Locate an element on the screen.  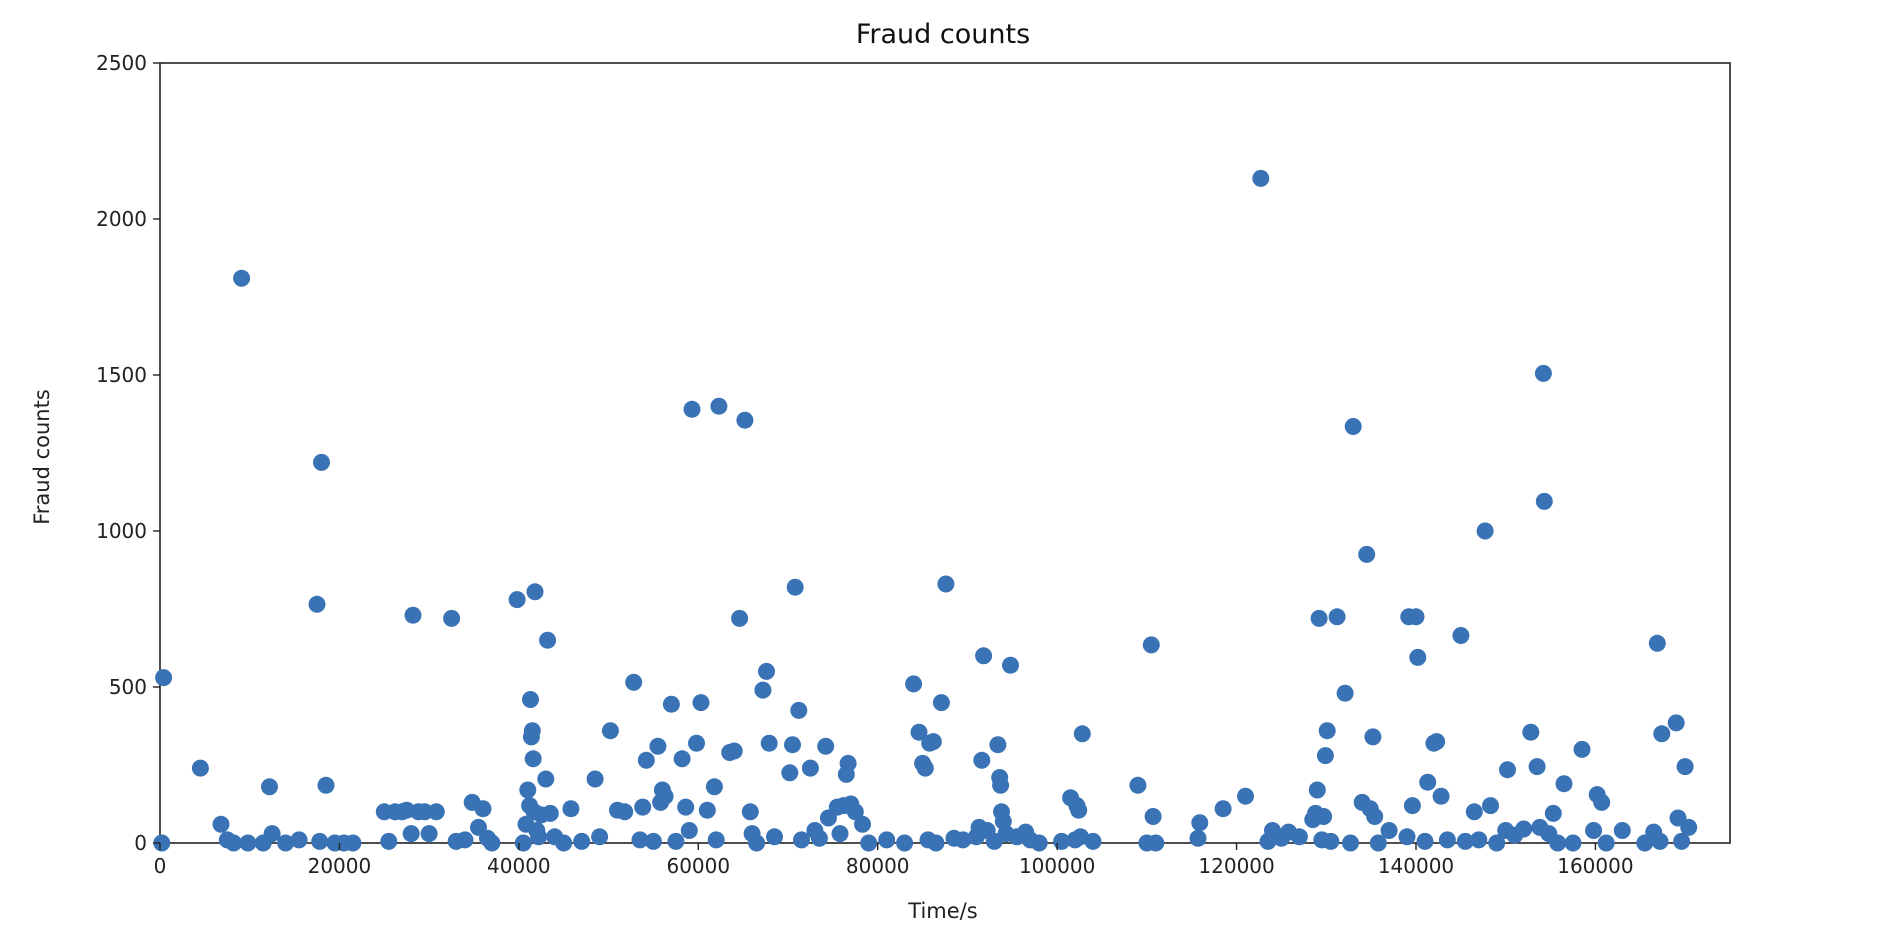
x-tick-label: 80000 is located at coordinates (878, 866).